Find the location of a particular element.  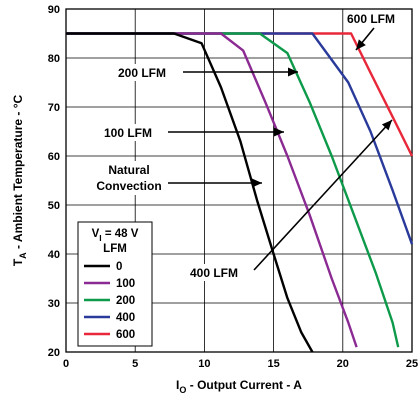

annotation-400-lfm: 400 LFM is located at coordinates (214, 273).